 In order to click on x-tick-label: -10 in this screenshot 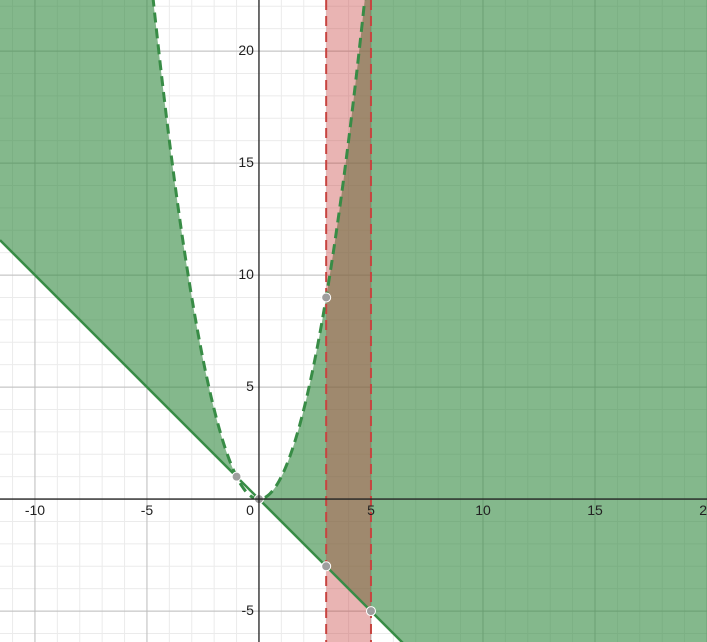, I will do `click(35, 510)`.